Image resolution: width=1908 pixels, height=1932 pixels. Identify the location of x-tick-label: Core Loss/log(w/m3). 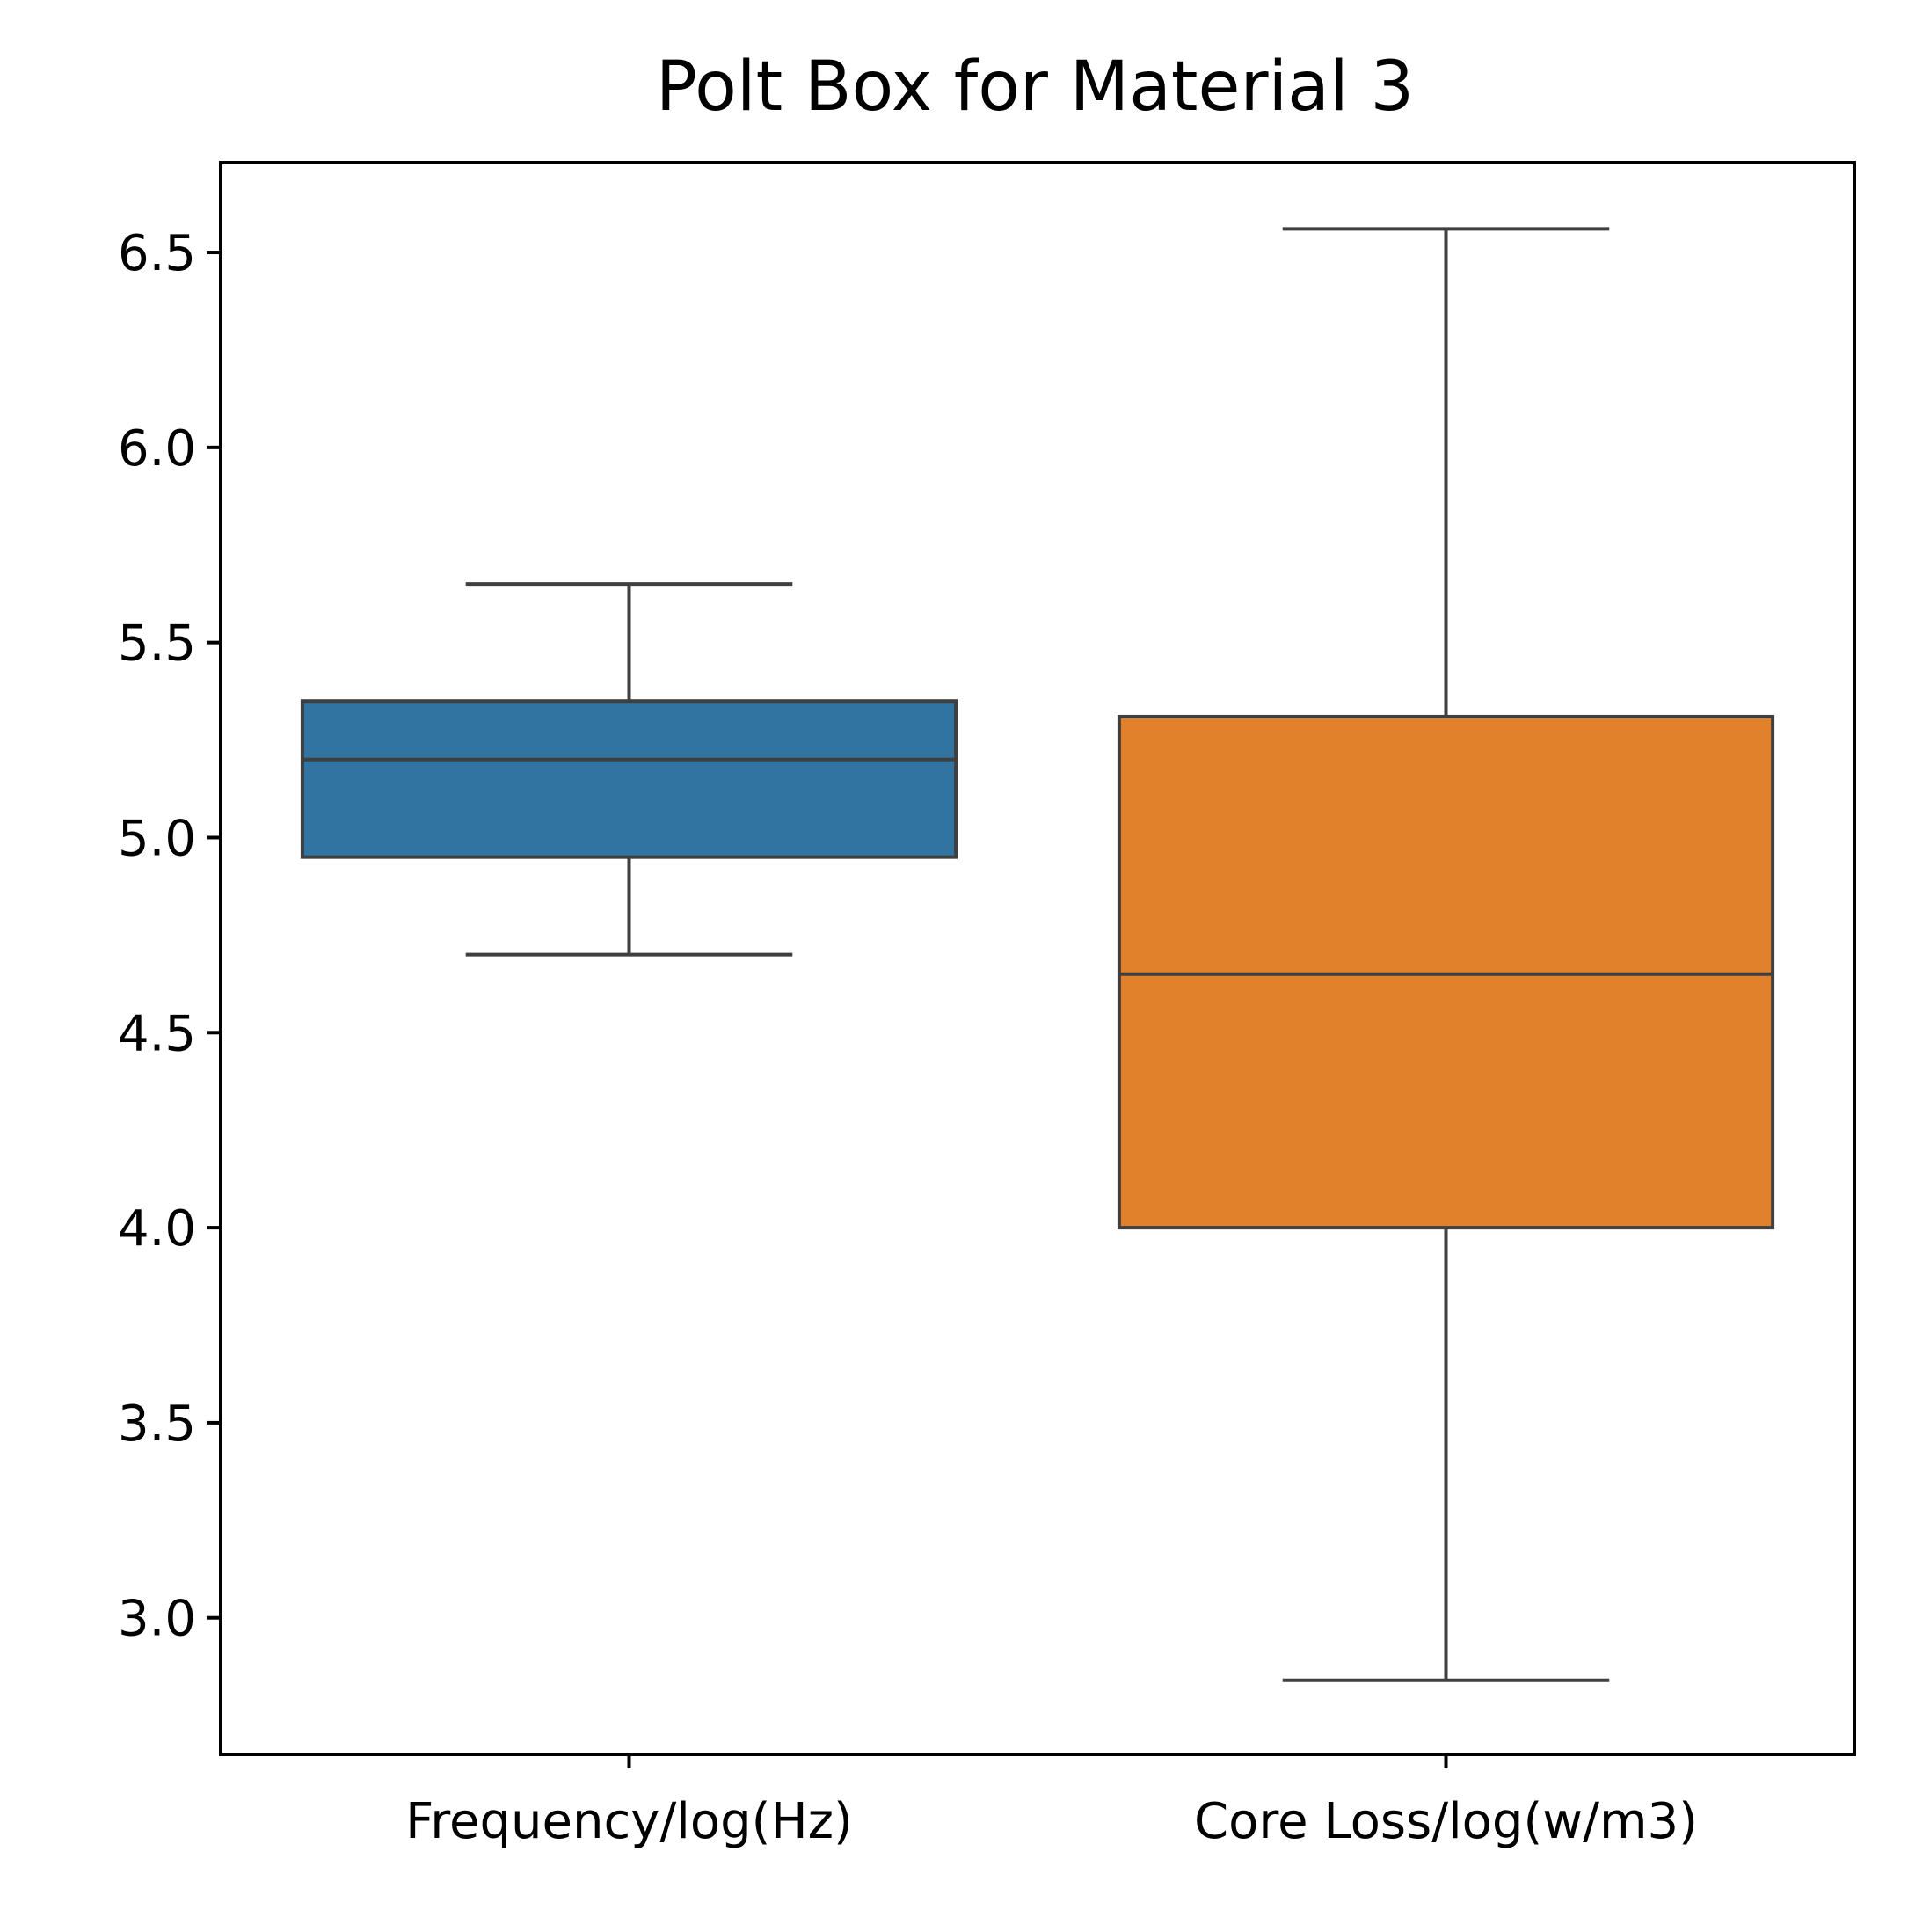
(1446, 1822).